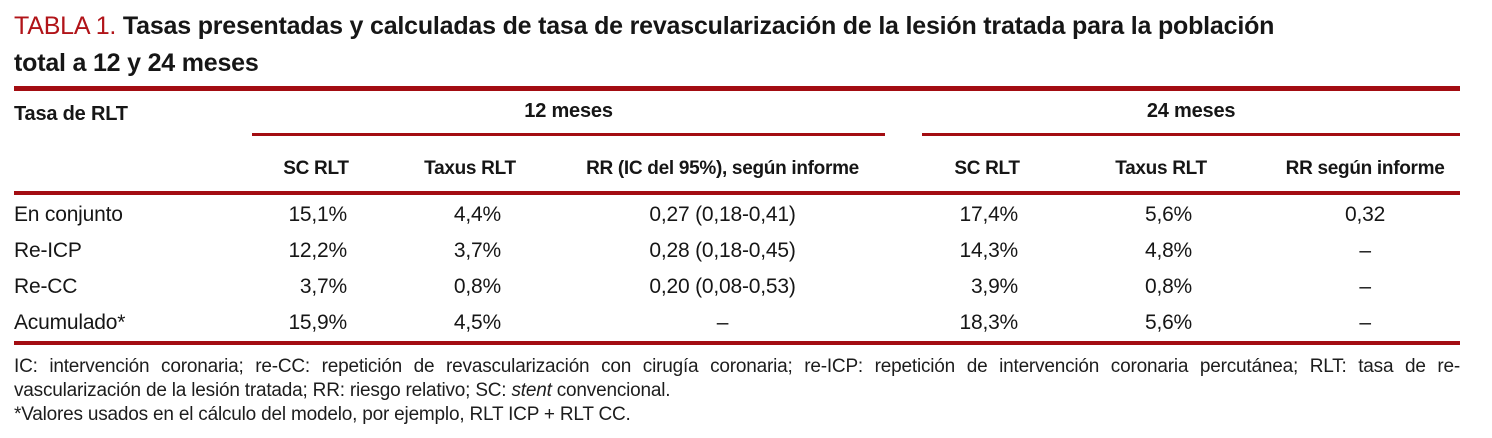  Describe the element at coordinates (722, 286) in the screenshot. I see `data-cell: 0,20 (0,08-0,53)` at that location.